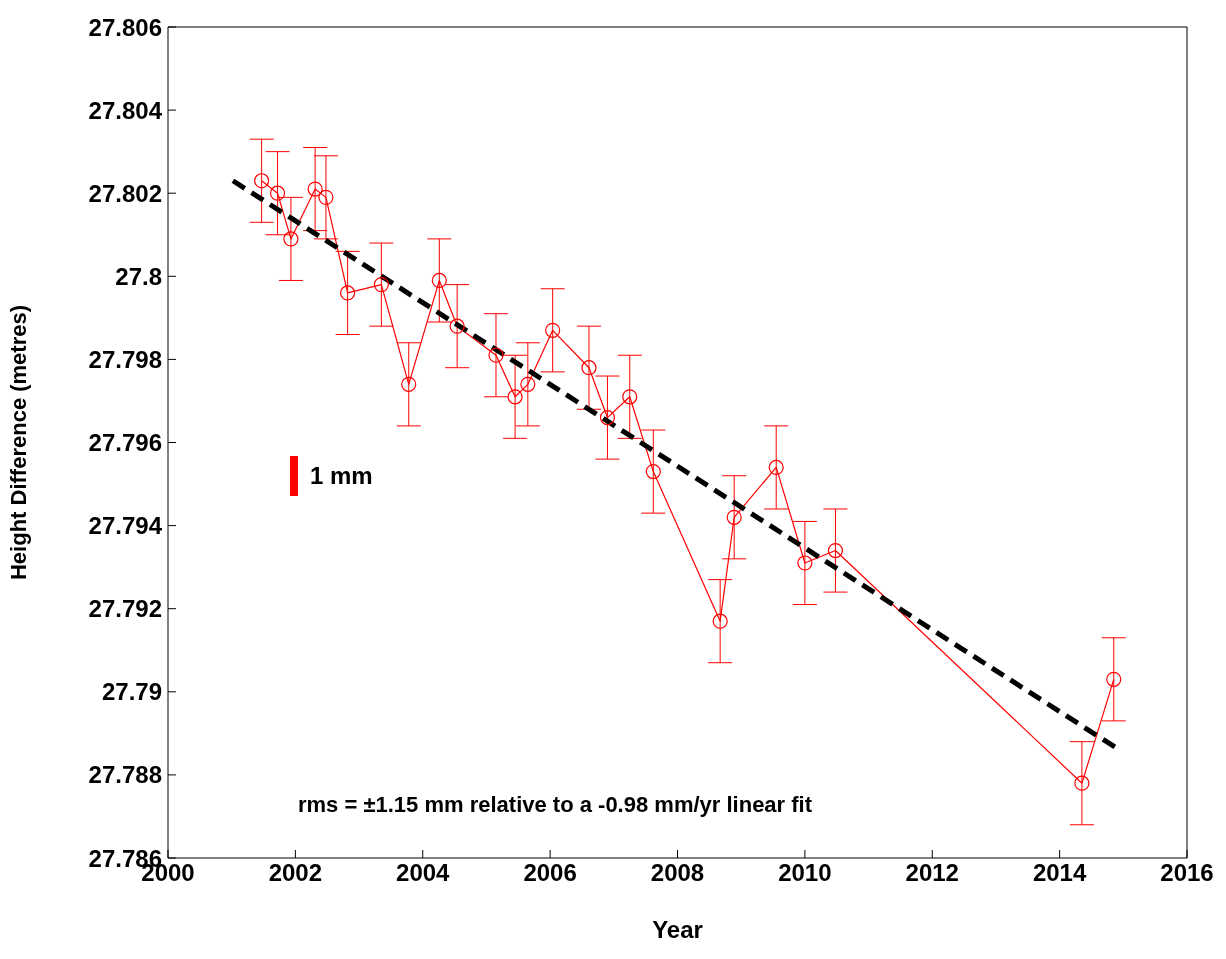  Describe the element at coordinates (677, 873) in the screenshot. I see `x-tick-label: 2008` at that location.